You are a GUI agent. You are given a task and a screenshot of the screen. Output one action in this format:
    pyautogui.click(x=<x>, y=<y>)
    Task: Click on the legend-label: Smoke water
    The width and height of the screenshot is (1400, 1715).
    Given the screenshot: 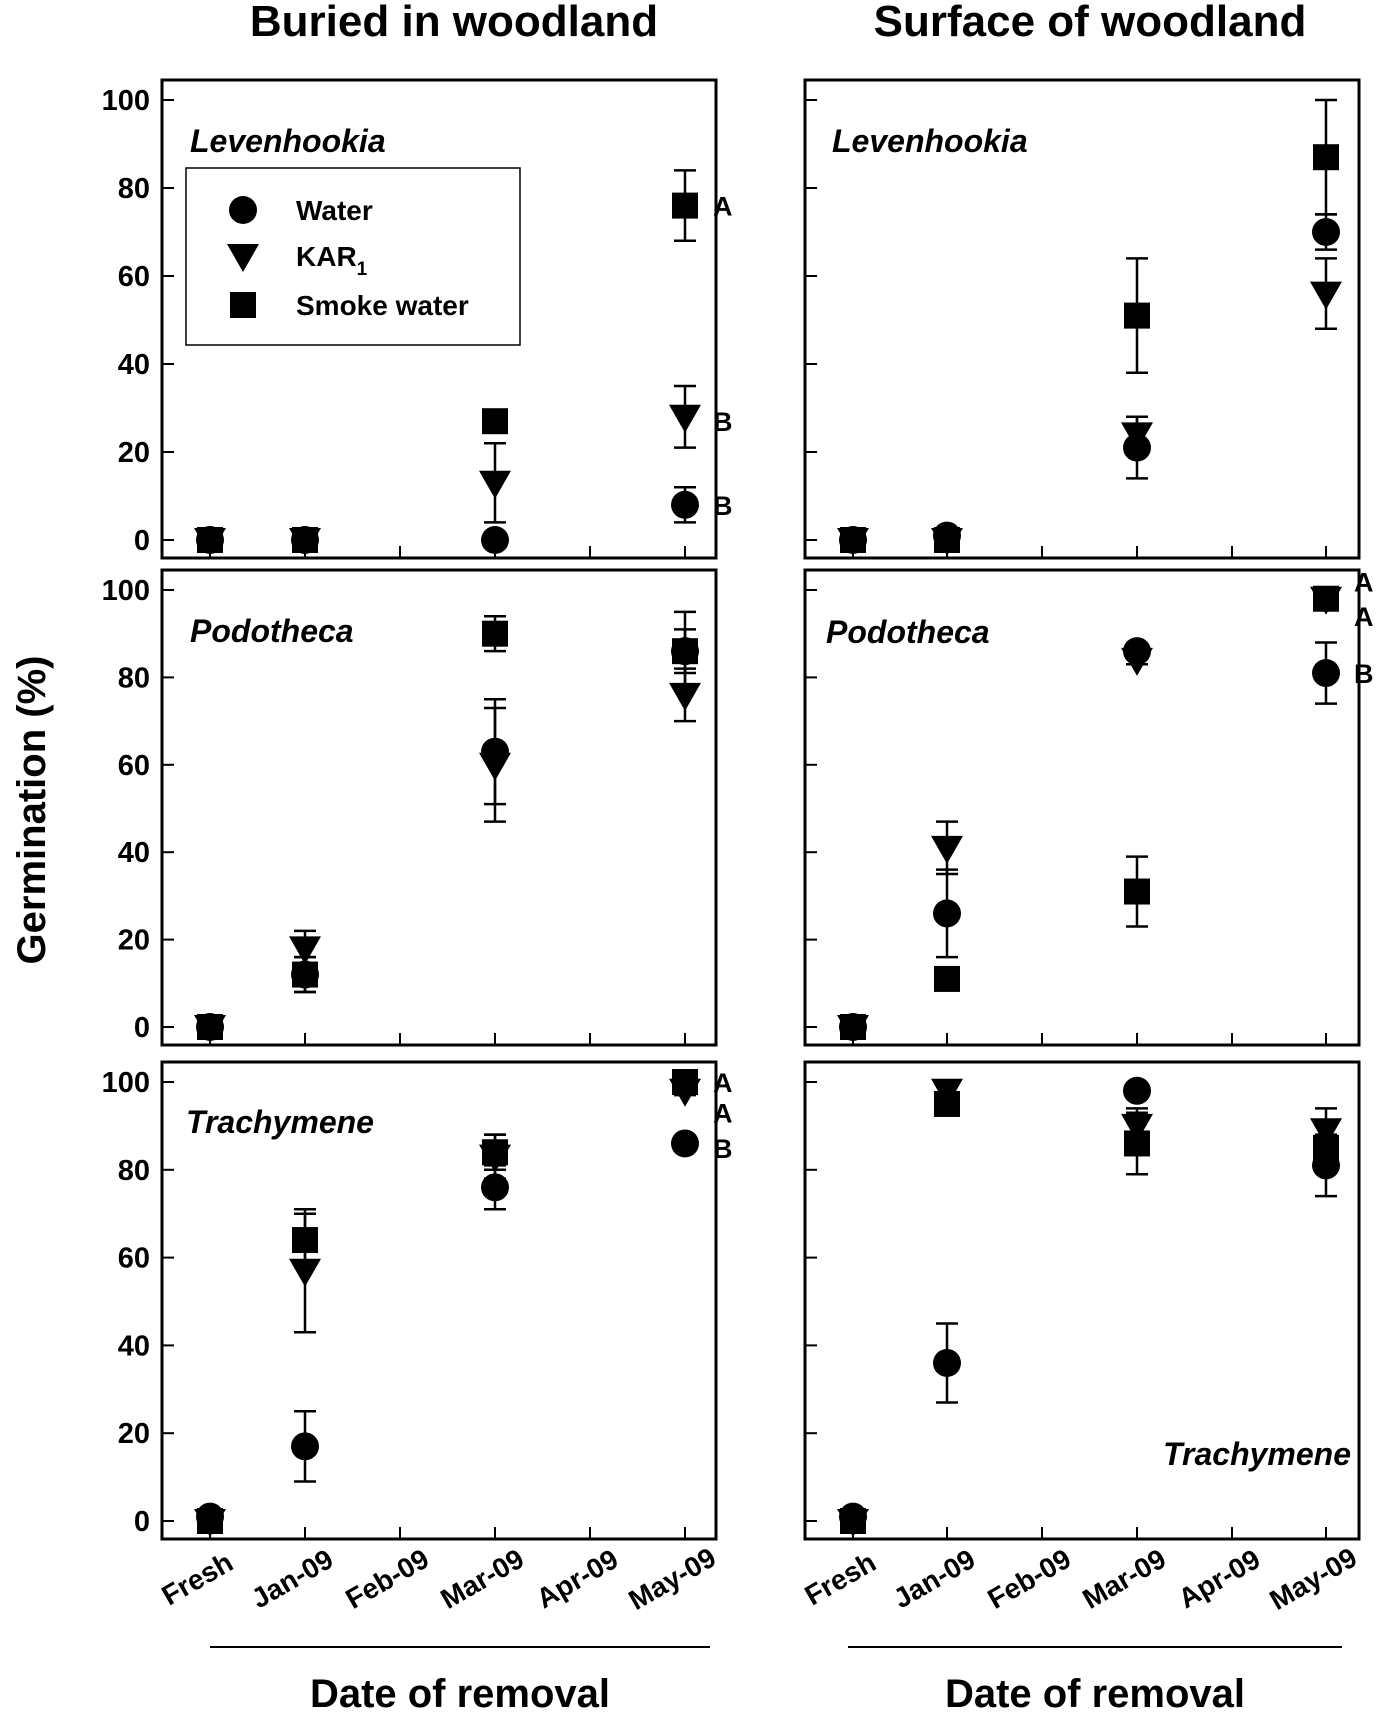 What is the action you would take?
    pyautogui.click(x=382, y=305)
    